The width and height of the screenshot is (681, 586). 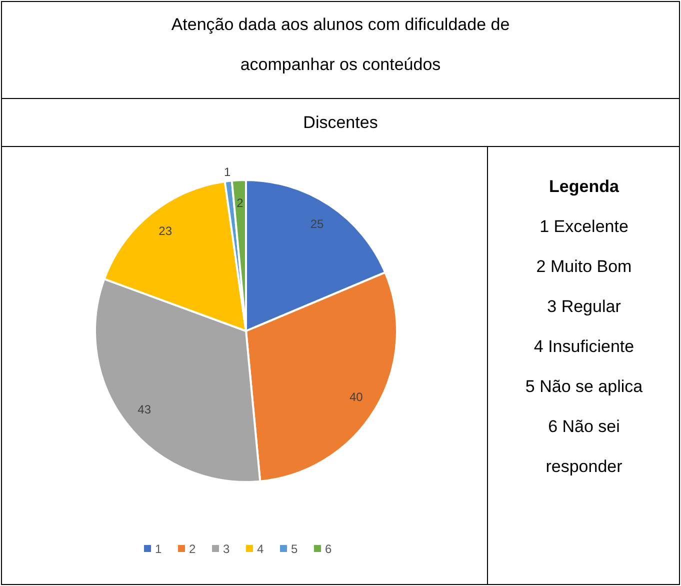 I want to click on data-label: 43, so click(x=145, y=409).